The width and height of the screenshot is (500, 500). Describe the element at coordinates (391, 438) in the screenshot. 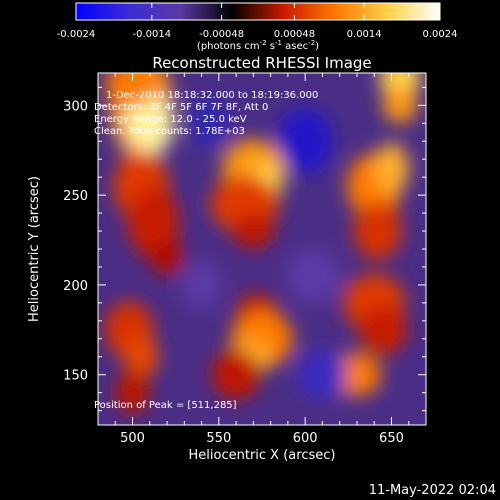

I see `x-tick-label: 650` at that location.